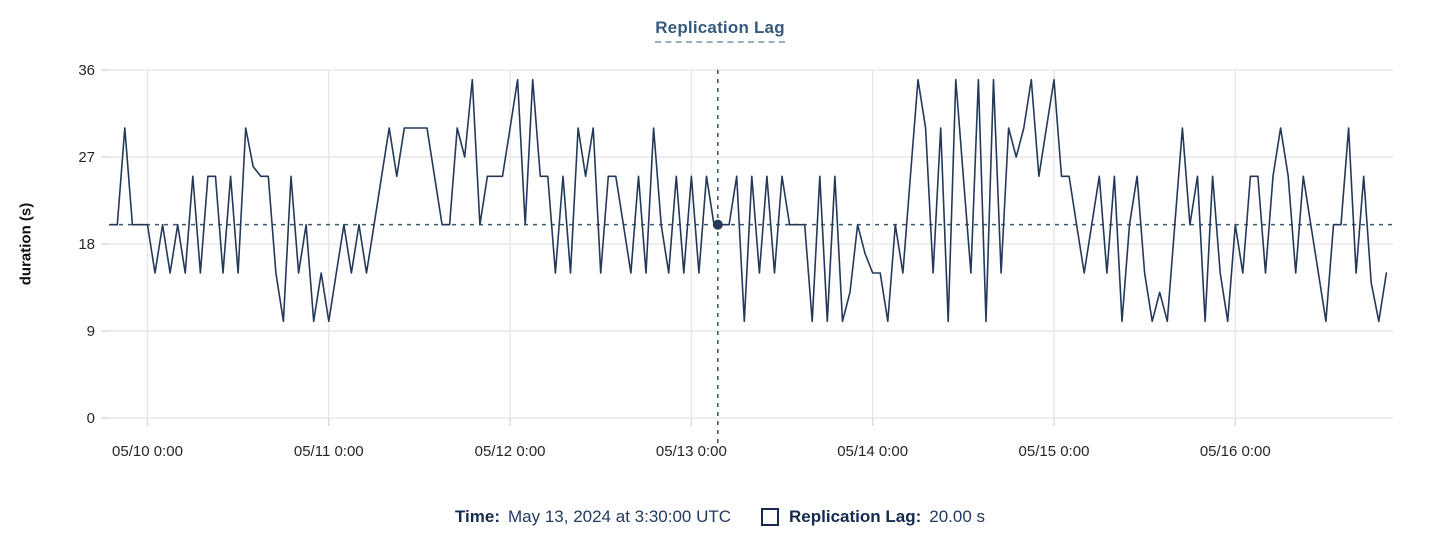  What do you see at coordinates (620, 516) in the screenshot?
I see `tooltip-time-value: May 13, 2024 at 3:30:00 UTC` at bounding box center [620, 516].